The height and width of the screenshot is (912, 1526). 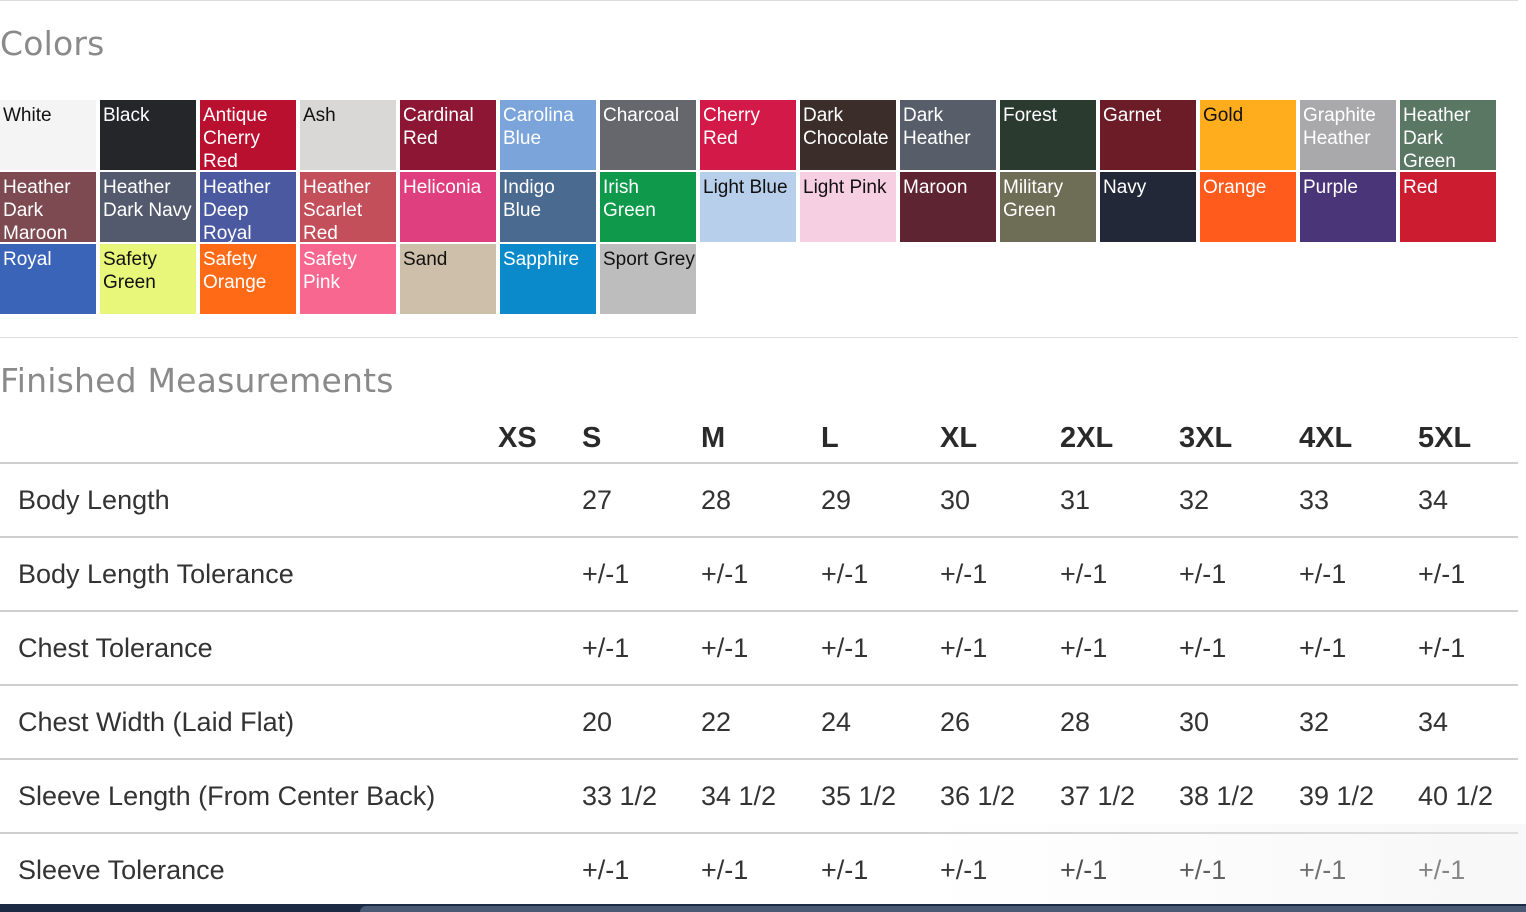 What do you see at coordinates (759, 0) in the screenshot?
I see `top-divider` at bounding box center [759, 0].